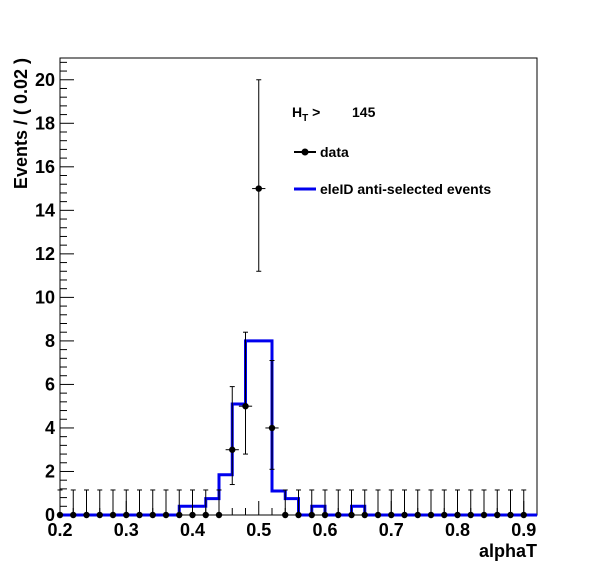 The image size is (596, 572). What do you see at coordinates (391, 150) in the screenshot?
I see `legend: HT > 145 data eleID anti-selected events` at bounding box center [391, 150].